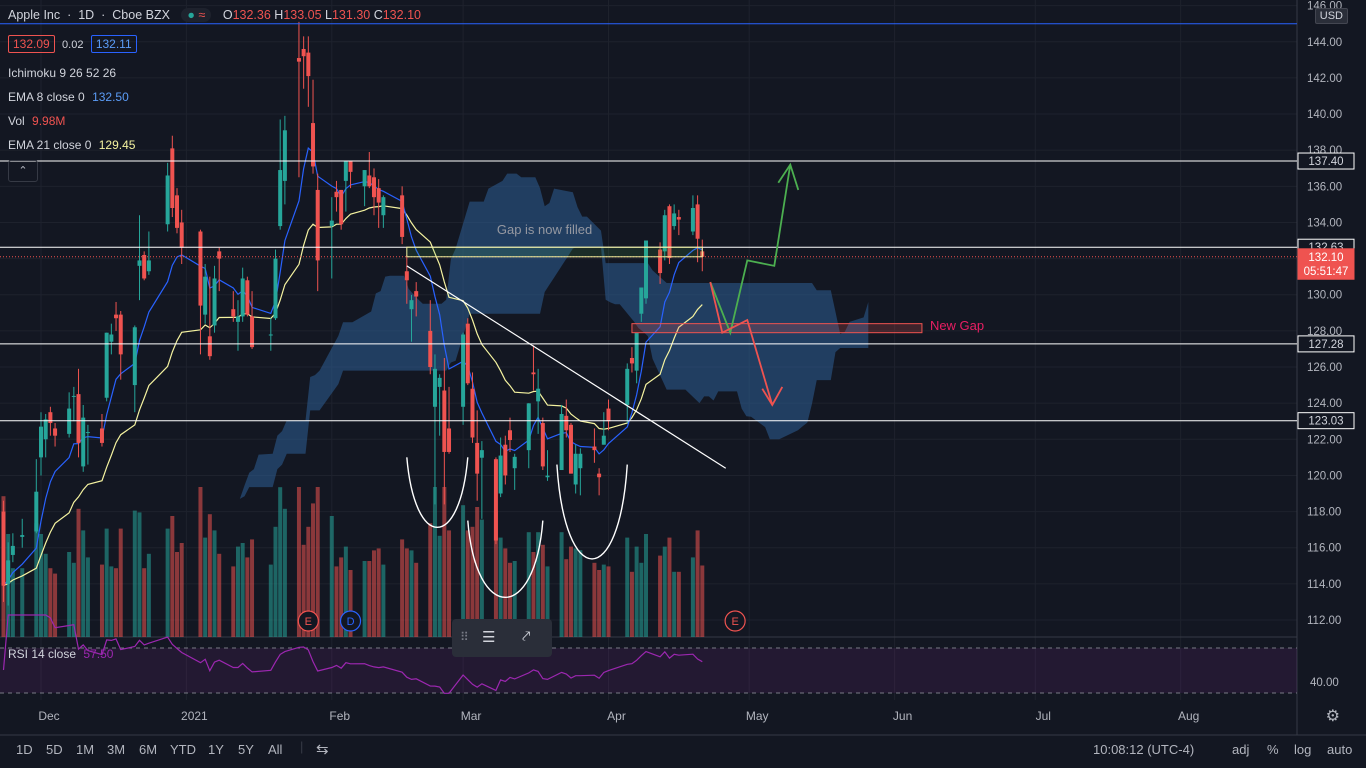  Describe the element at coordinates (1324, 223) in the screenshot. I see `price-axis-tick: 134.00` at that location.